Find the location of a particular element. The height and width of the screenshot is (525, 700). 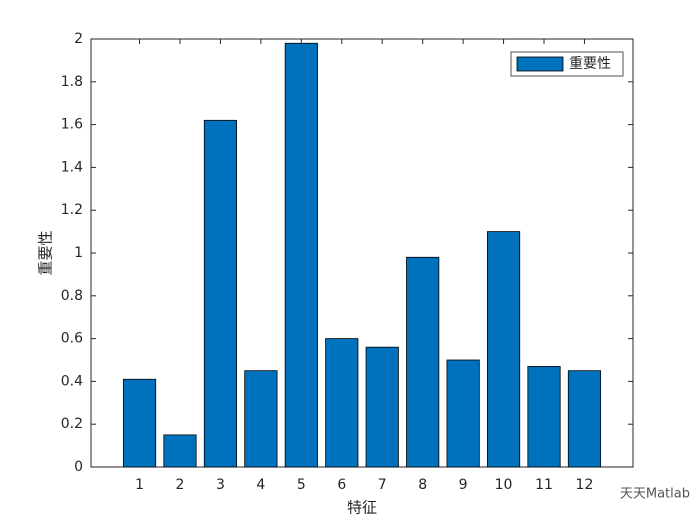

y-axis-label: 重要性 is located at coordinates (46, 252).